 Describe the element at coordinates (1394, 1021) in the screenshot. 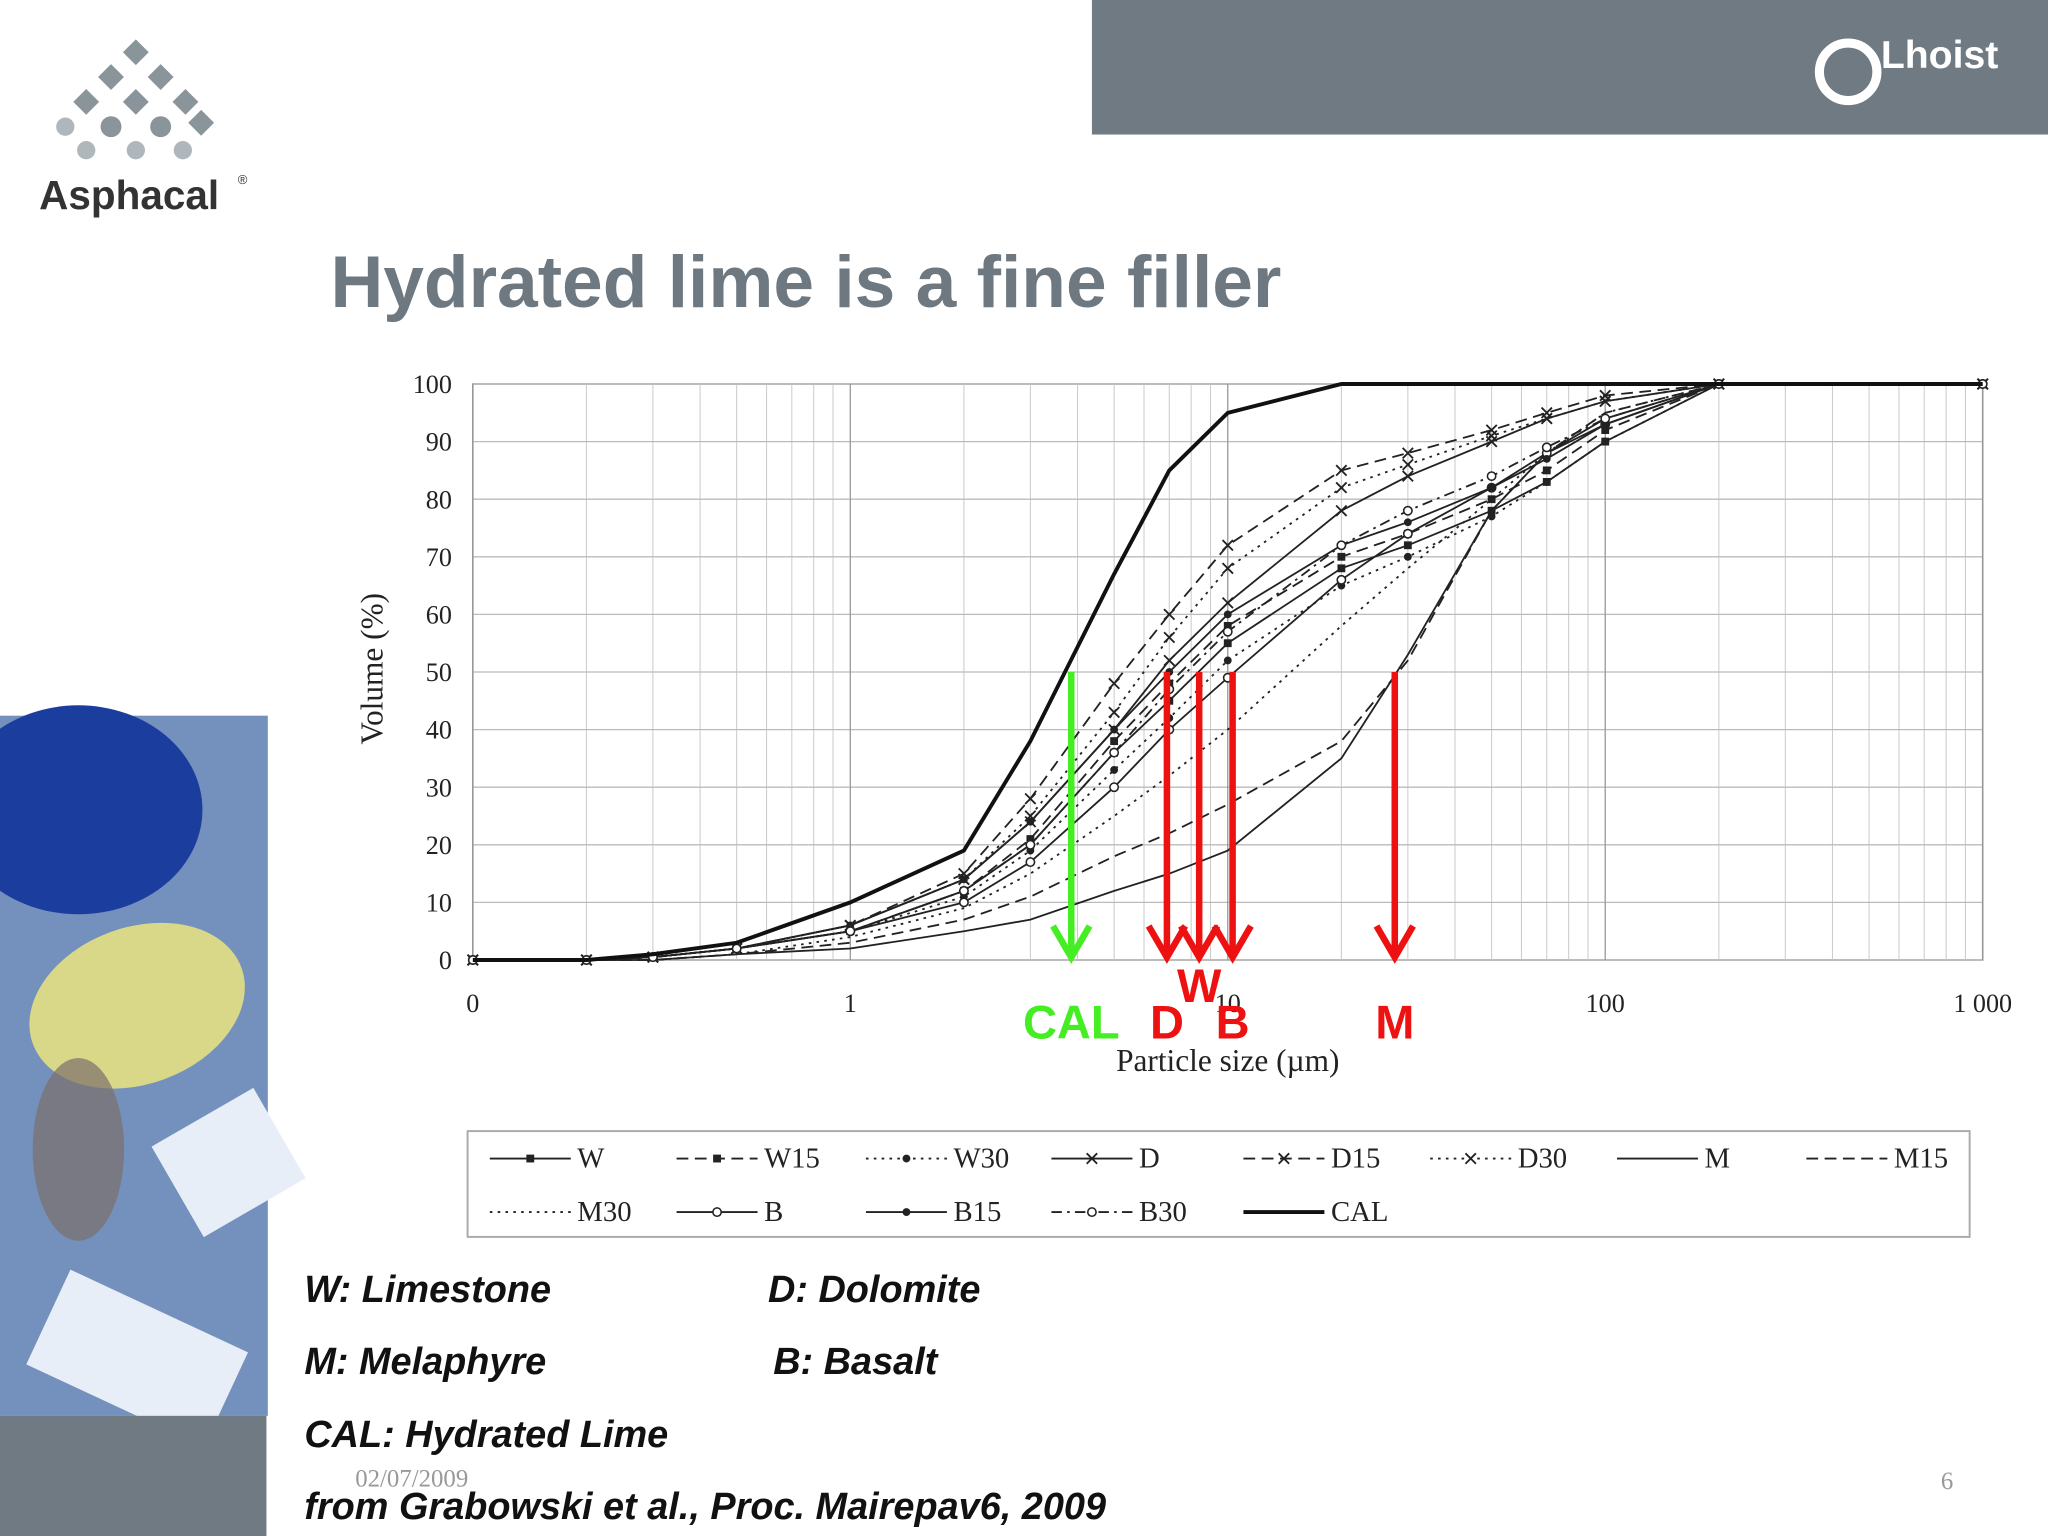

I see `annotation-label: M` at that location.